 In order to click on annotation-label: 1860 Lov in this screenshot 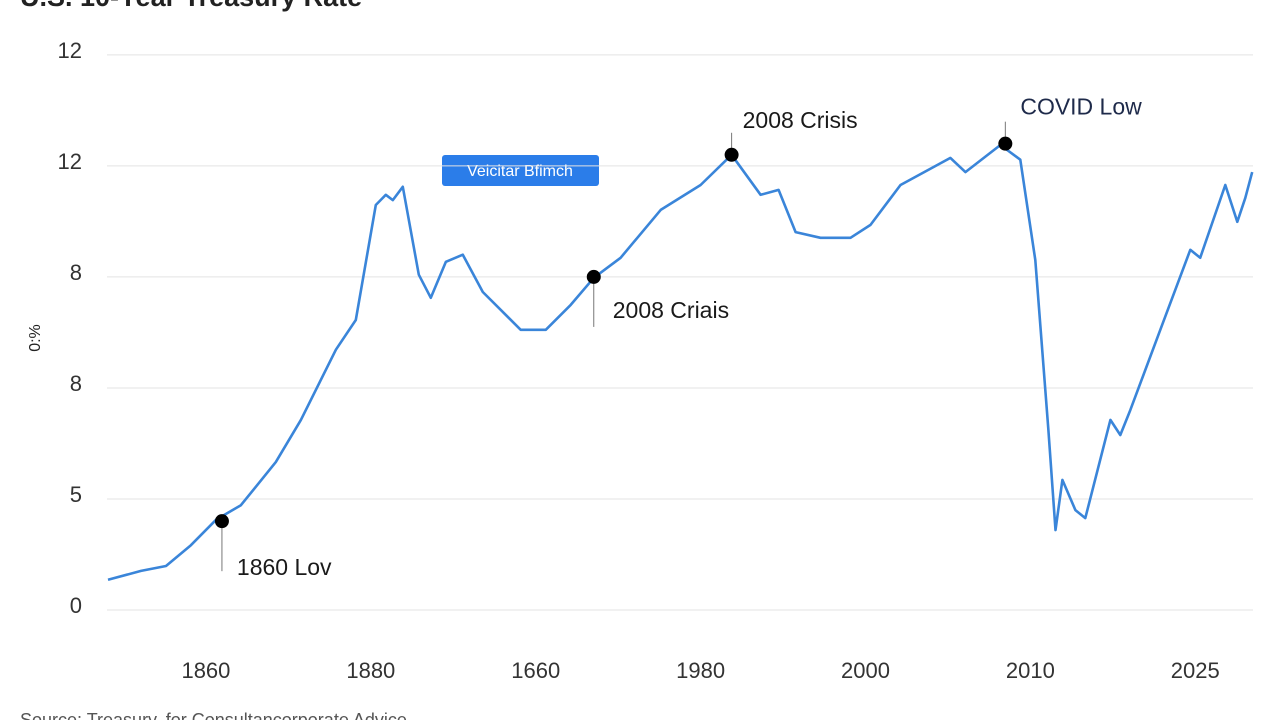, I will do `click(284, 567)`.